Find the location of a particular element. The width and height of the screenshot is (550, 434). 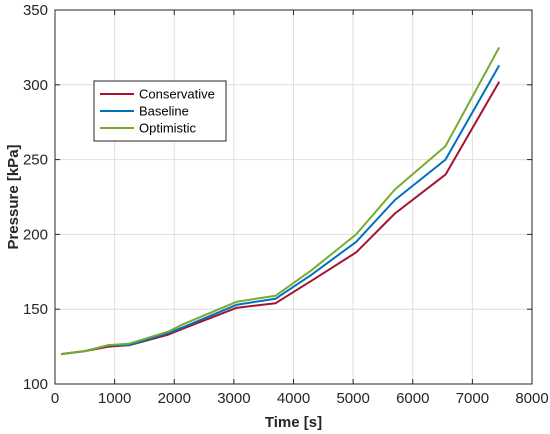

legend: Conservative Baseline Optimistic is located at coordinates (160, 111).